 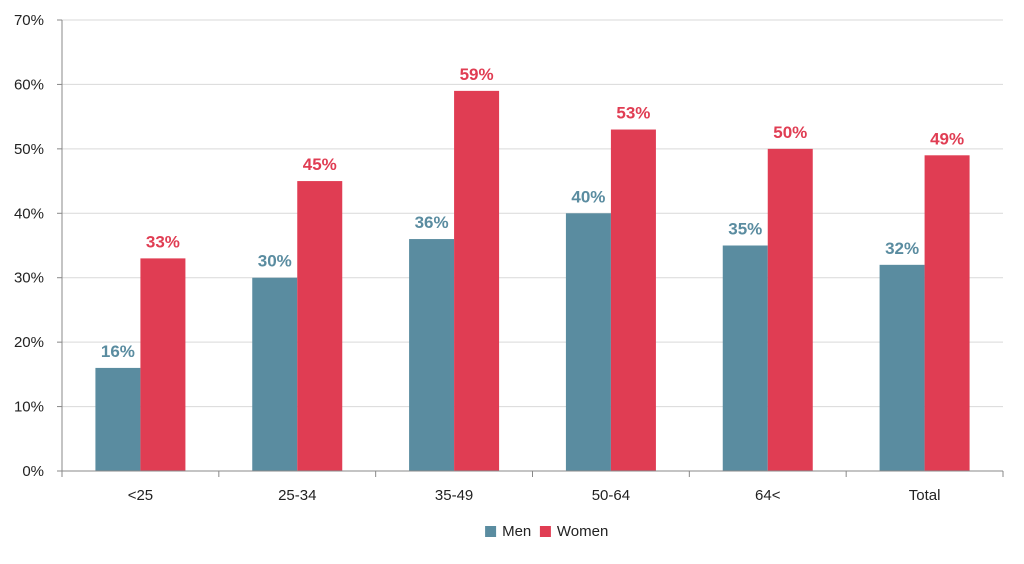 I want to click on legend: Men Women, so click(x=546, y=531).